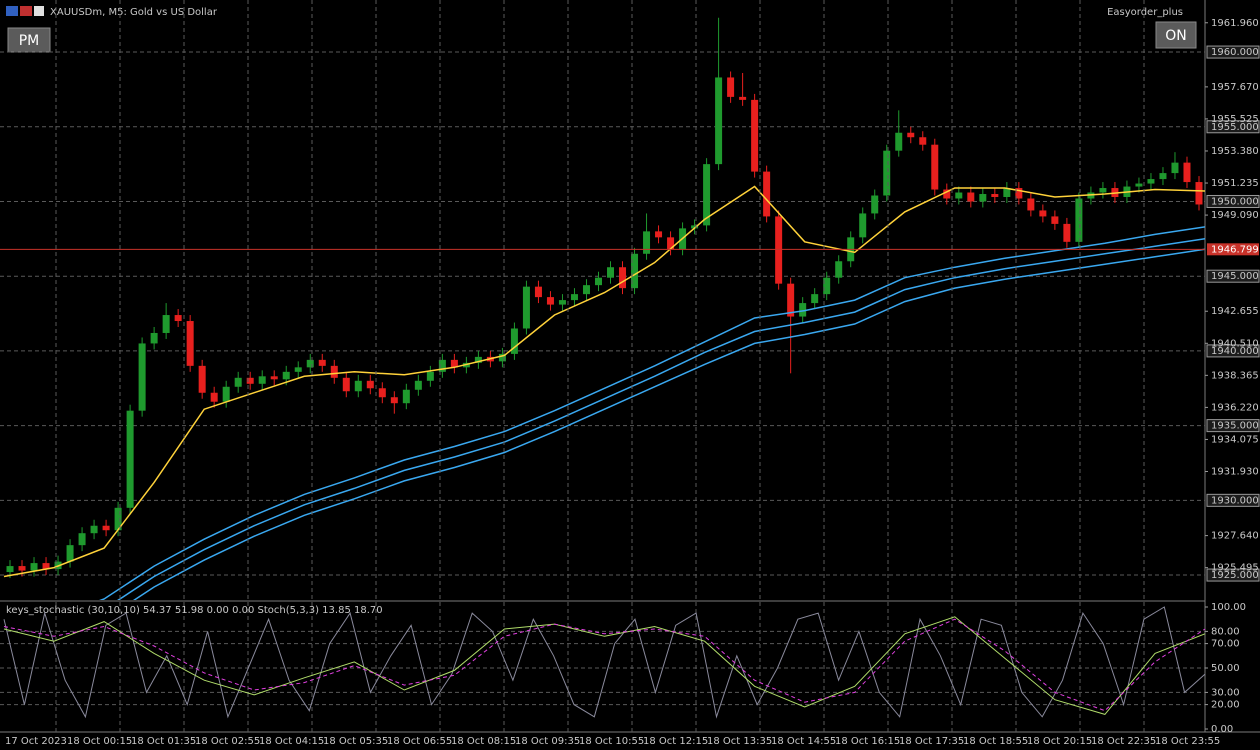  Describe the element at coordinates (1235, 119) in the screenshot. I see `y-tick-label: 1955.525` at that location.